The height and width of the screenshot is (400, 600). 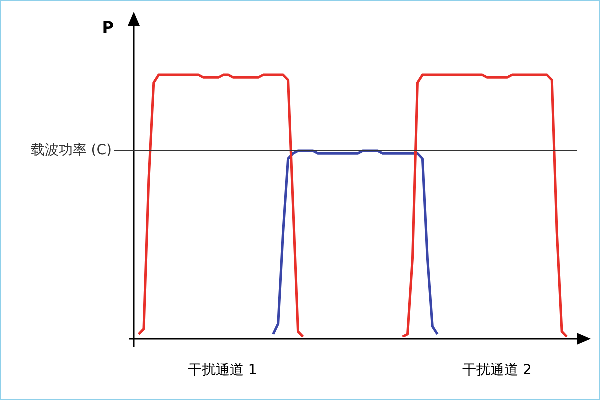 What do you see at coordinates (223, 370) in the screenshot?
I see `text: 干扰通道 1` at bounding box center [223, 370].